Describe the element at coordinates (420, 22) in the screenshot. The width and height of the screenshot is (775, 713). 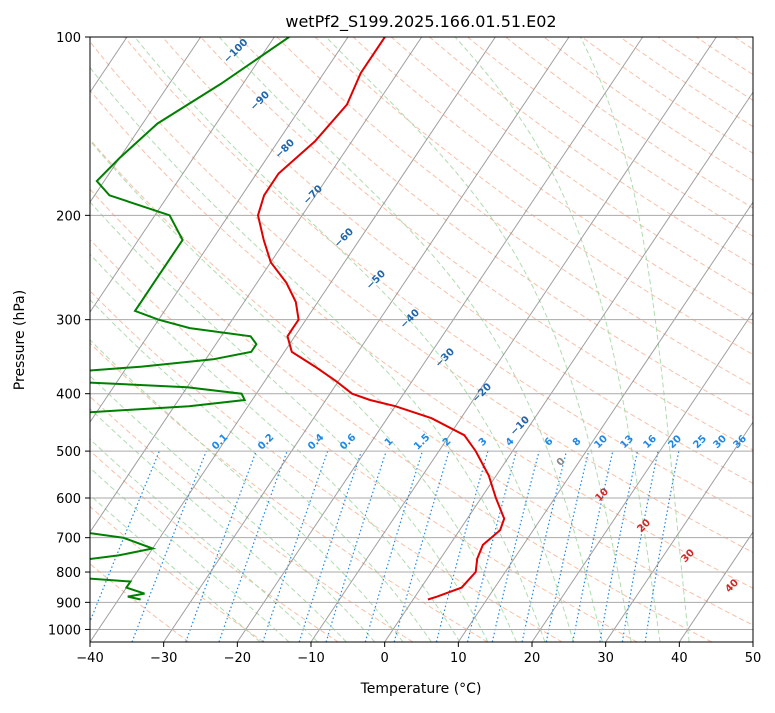
I see `chart-title: wetPf2_S199.2025.166.01.51.E02` at that location.